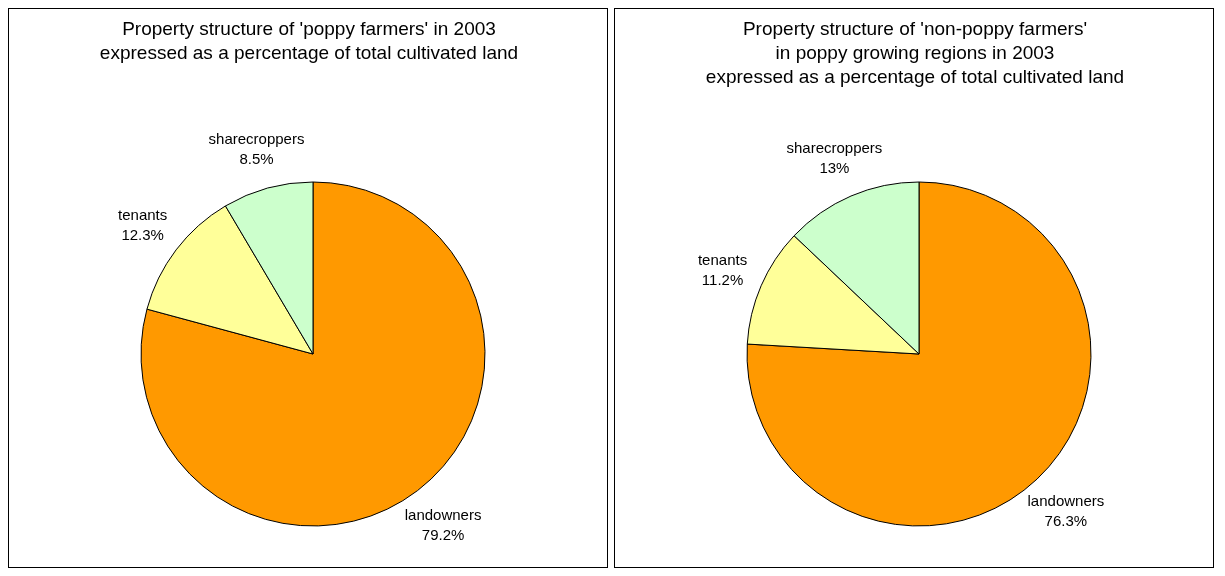 This screenshot has height=576, width=1225. What do you see at coordinates (443, 534) in the screenshot?
I see `data-label: 79.2%` at bounding box center [443, 534].